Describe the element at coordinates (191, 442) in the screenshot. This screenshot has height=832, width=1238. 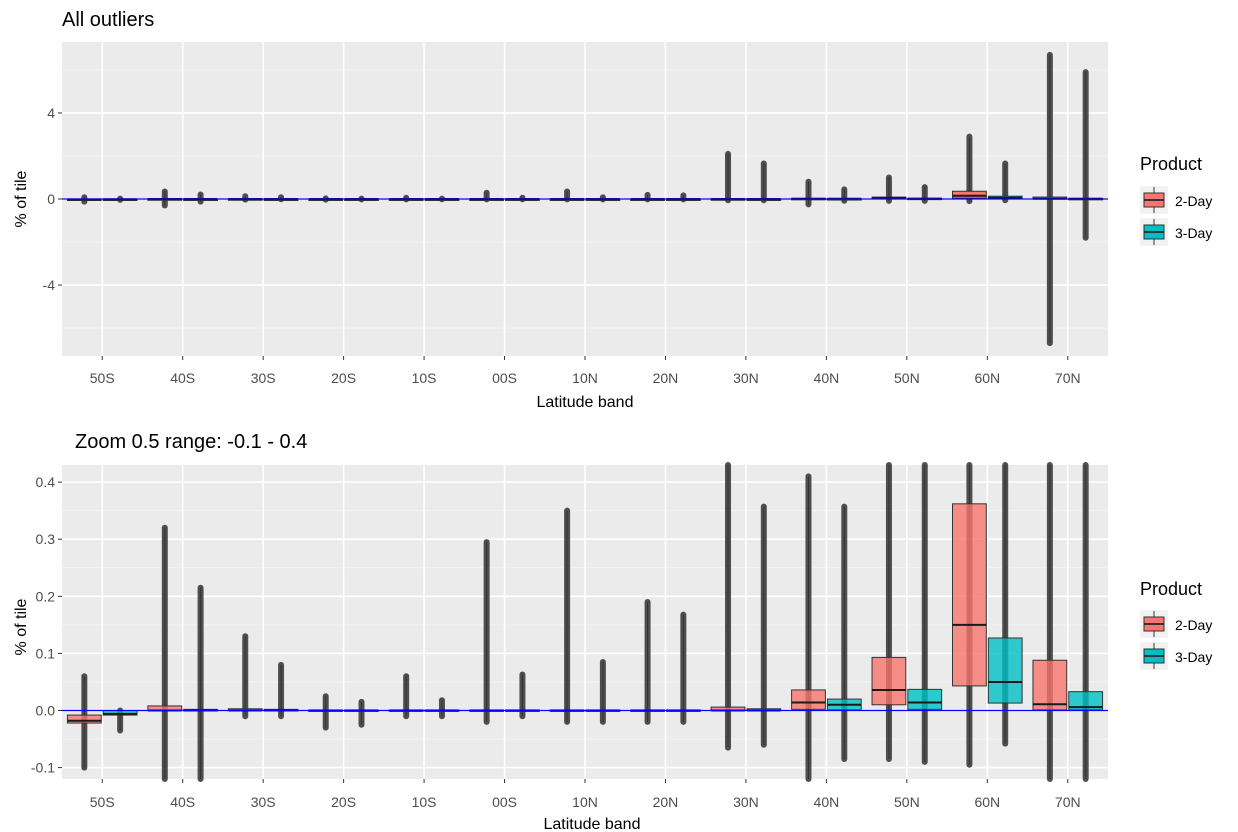
I see `chart-title: Zoom 0.5 range: -0.1 - 0.4` at that location.